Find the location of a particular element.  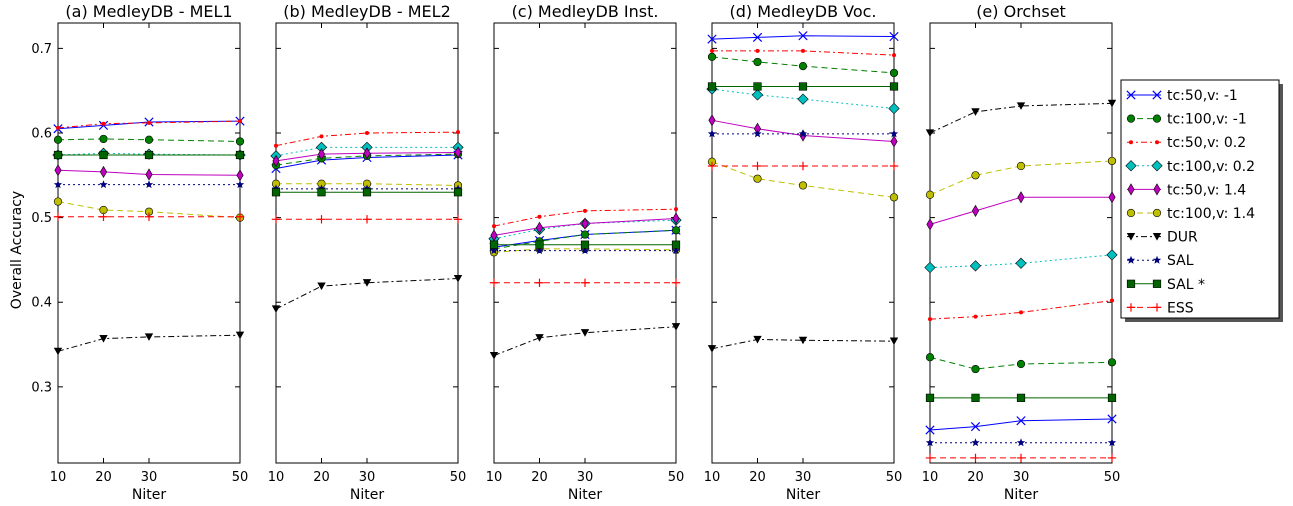

plot-frame is located at coordinates (367, 243).